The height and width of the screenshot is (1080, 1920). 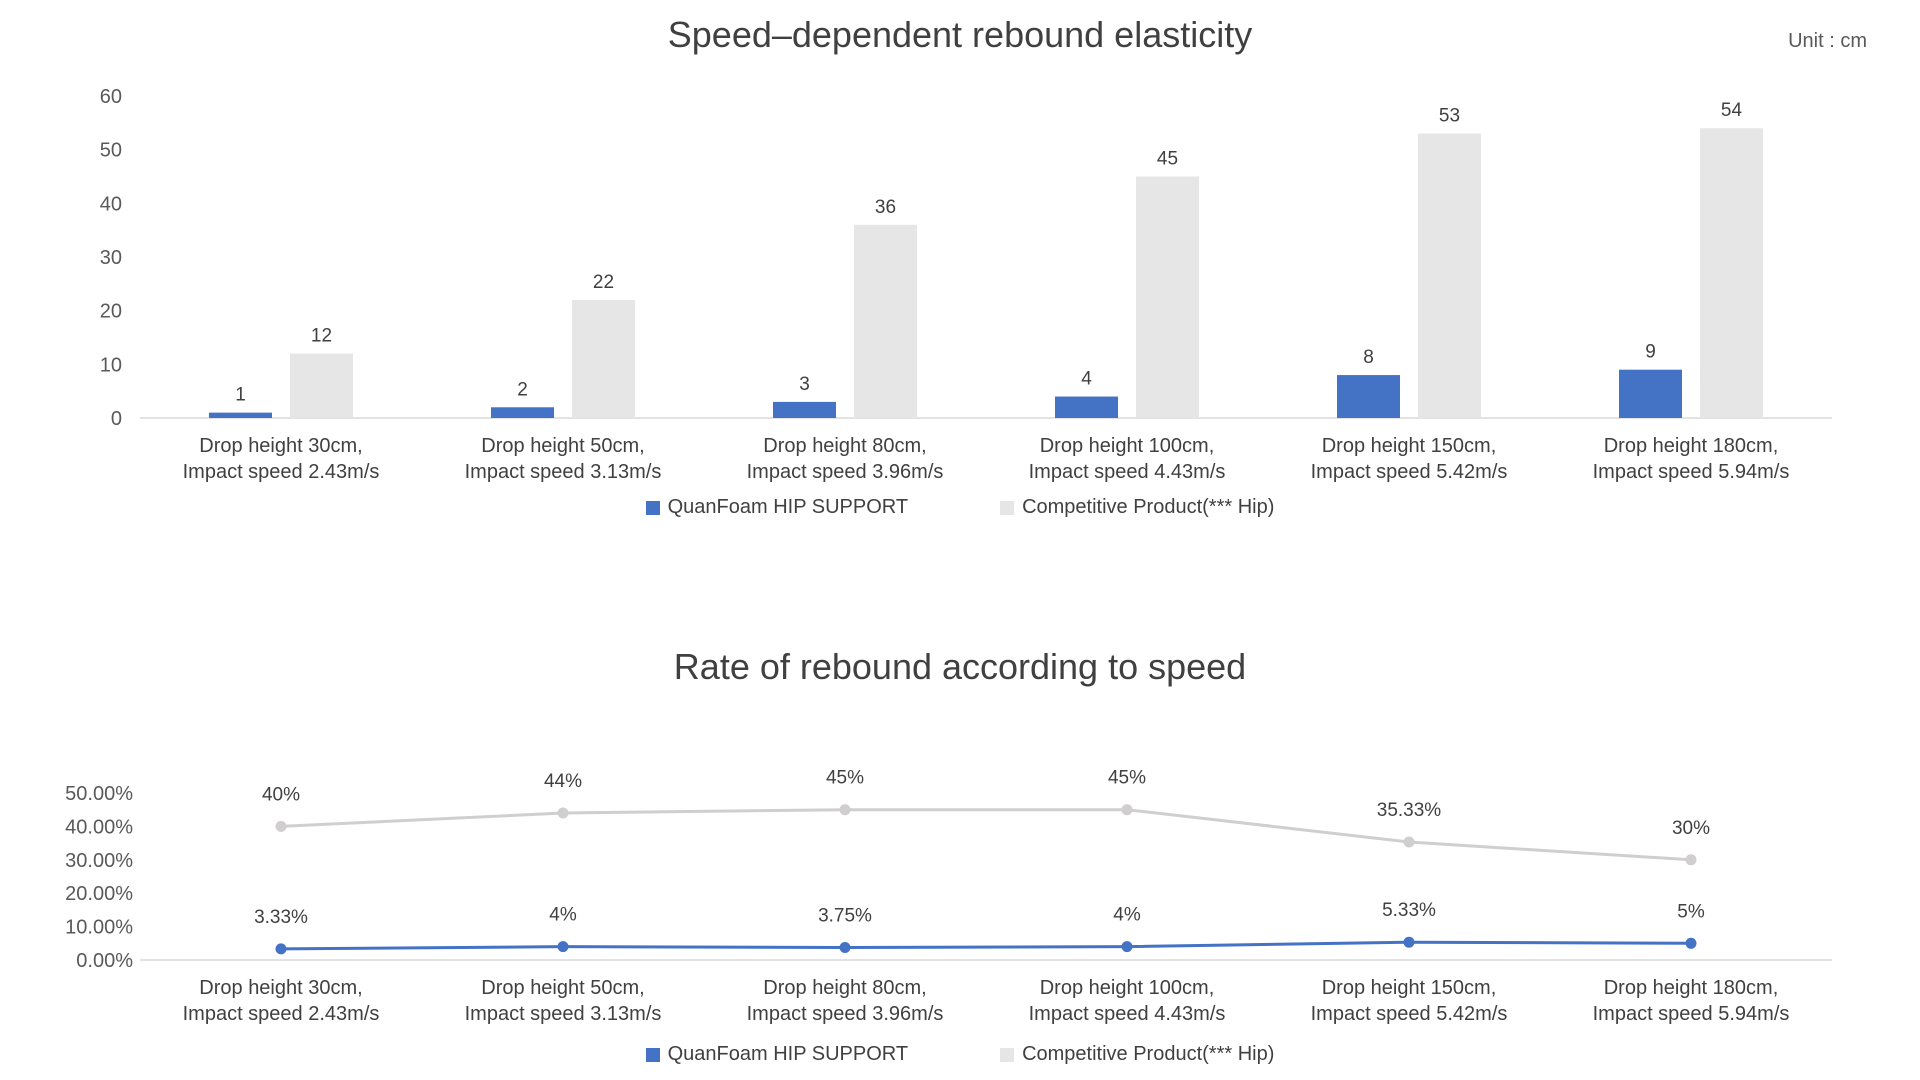 I want to click on y-tick-label: 20, so click(x=111, y=312).